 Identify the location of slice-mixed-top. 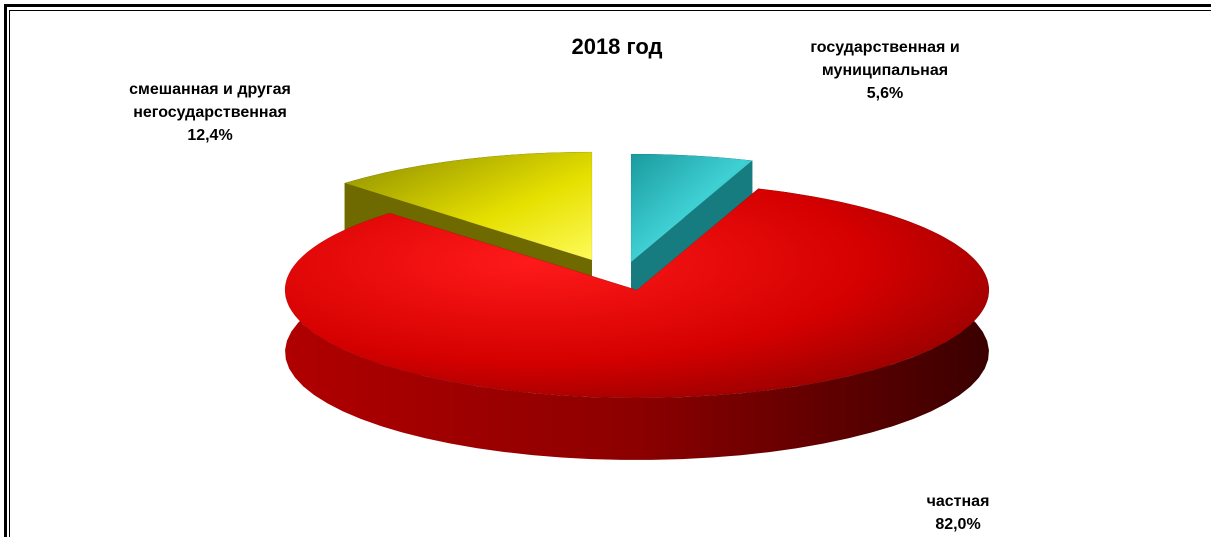
(468, 206).